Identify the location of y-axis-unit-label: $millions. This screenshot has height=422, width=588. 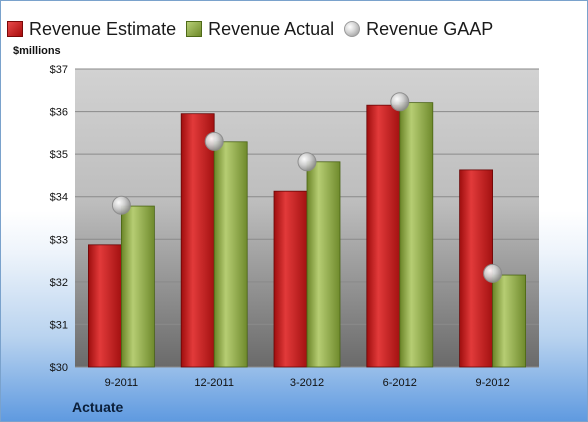
(37, 51).